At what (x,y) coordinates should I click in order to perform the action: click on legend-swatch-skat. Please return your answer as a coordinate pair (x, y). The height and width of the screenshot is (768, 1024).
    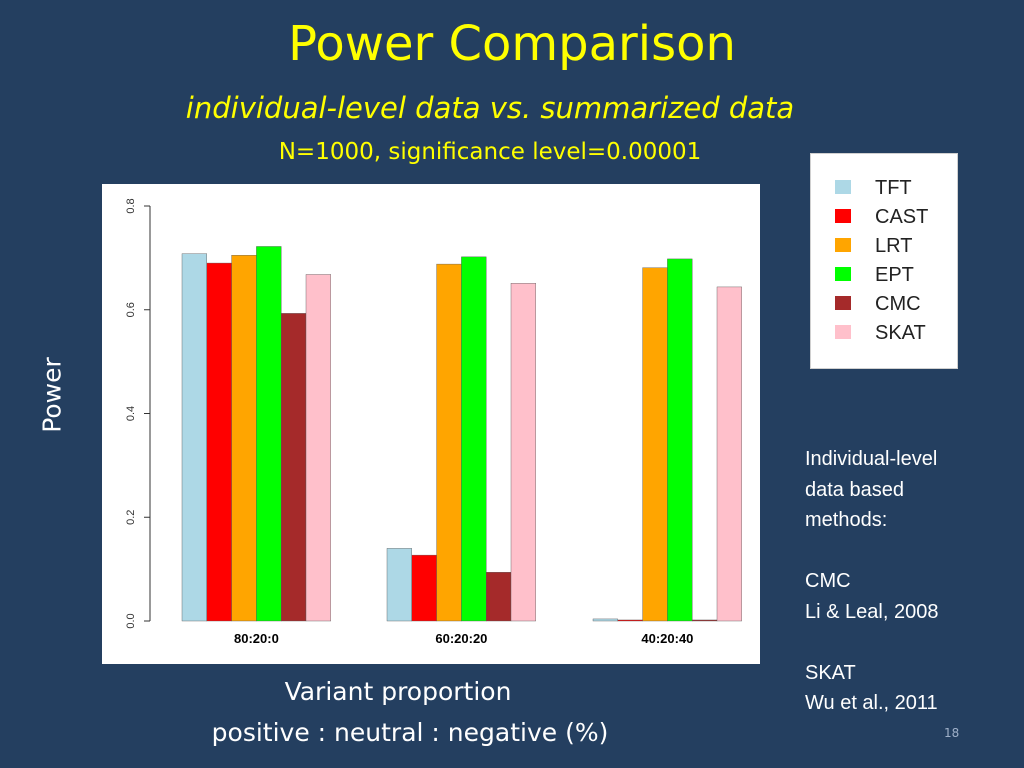
    Looking at the image, I should click on (843, 332).